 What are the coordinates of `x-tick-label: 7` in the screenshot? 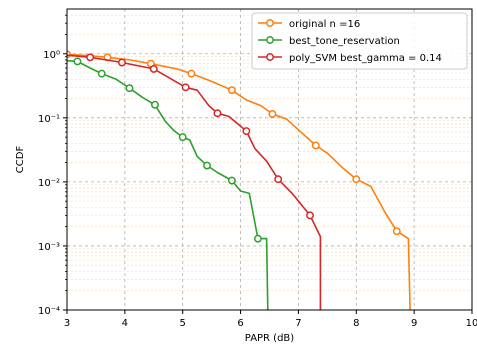 It's located at (298, 323).